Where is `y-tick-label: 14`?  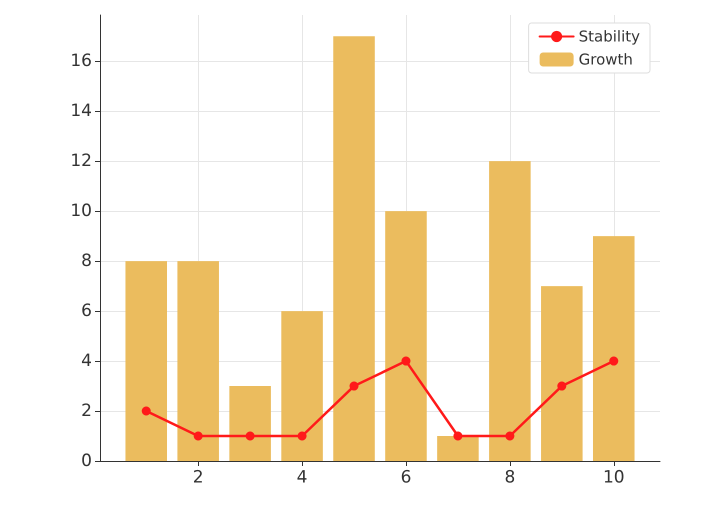
y-tick-label: 14 is located at coordinates (81, 111).